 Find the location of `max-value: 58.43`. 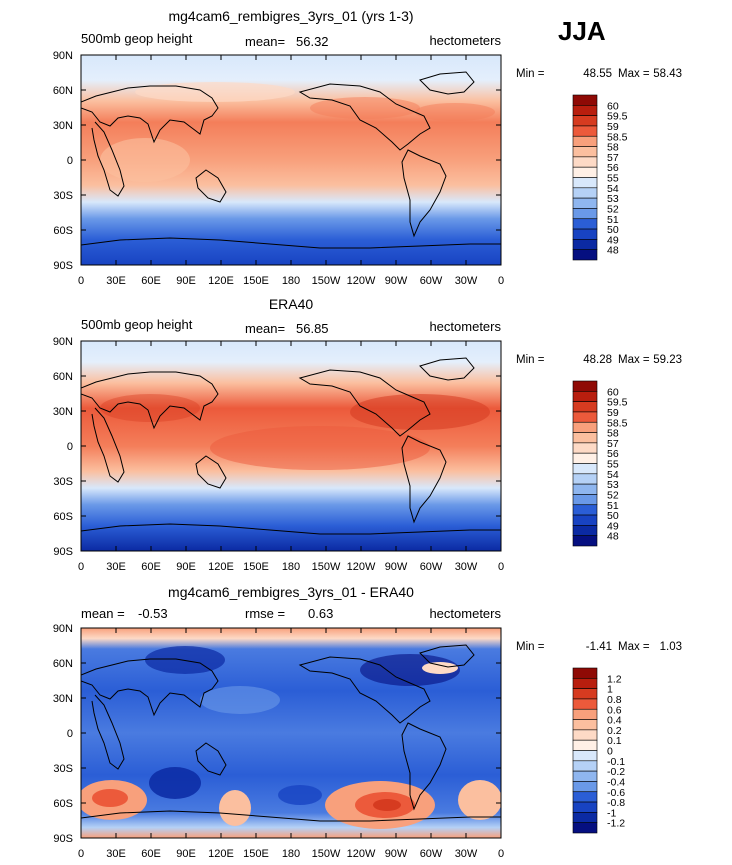

max-value: 58.43 is located at coordinates (667, 74).